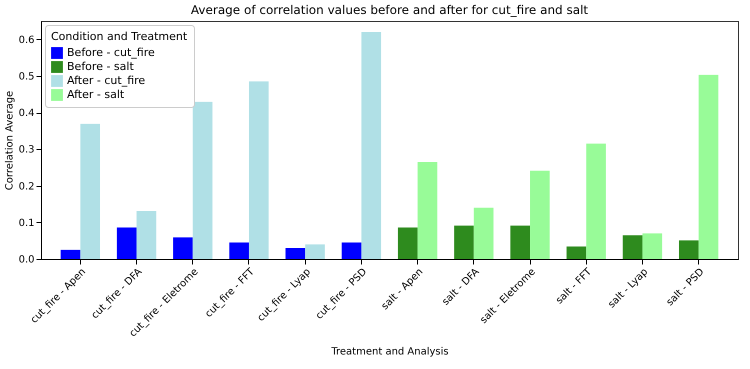 This screenshot has height=369, width=750. What do you see at coordinates (26, 114) in the screenshot?
I see `y-tick-label: 0.4` at bounding box center [26, 114].